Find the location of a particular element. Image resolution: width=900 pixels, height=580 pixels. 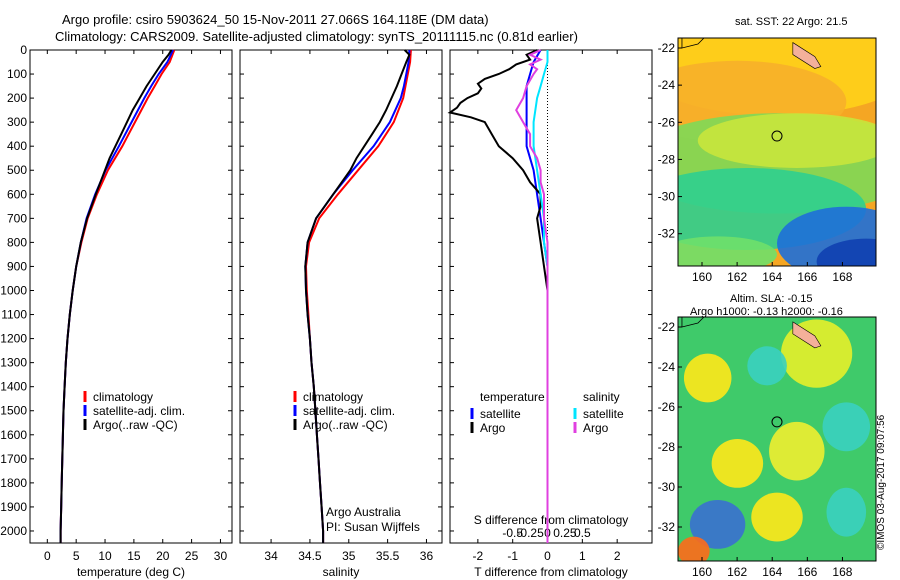

x-tick-label: 15 is located at coordinates (134, 556).